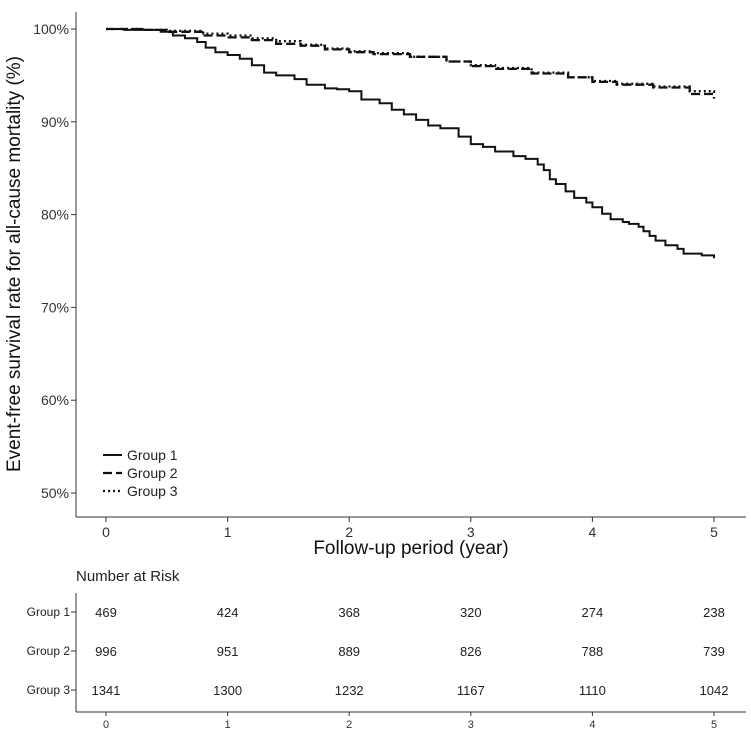 This screenshot has height=732, width=751. Describe the element at coordinates (349, 612) in the screenshot. I see `risk-cell: 368` at that location.